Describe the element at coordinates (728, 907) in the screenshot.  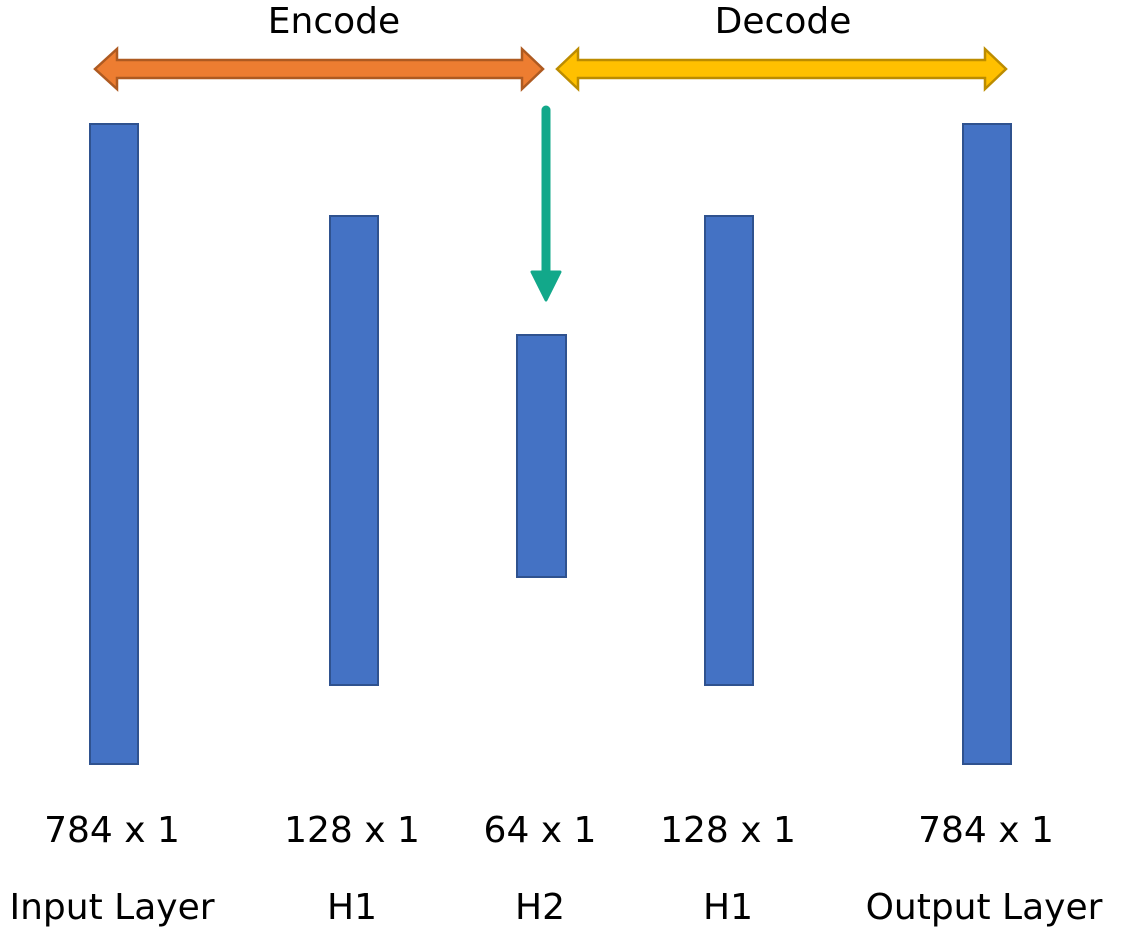
I see `h1-decoder-name: H1` at that location.